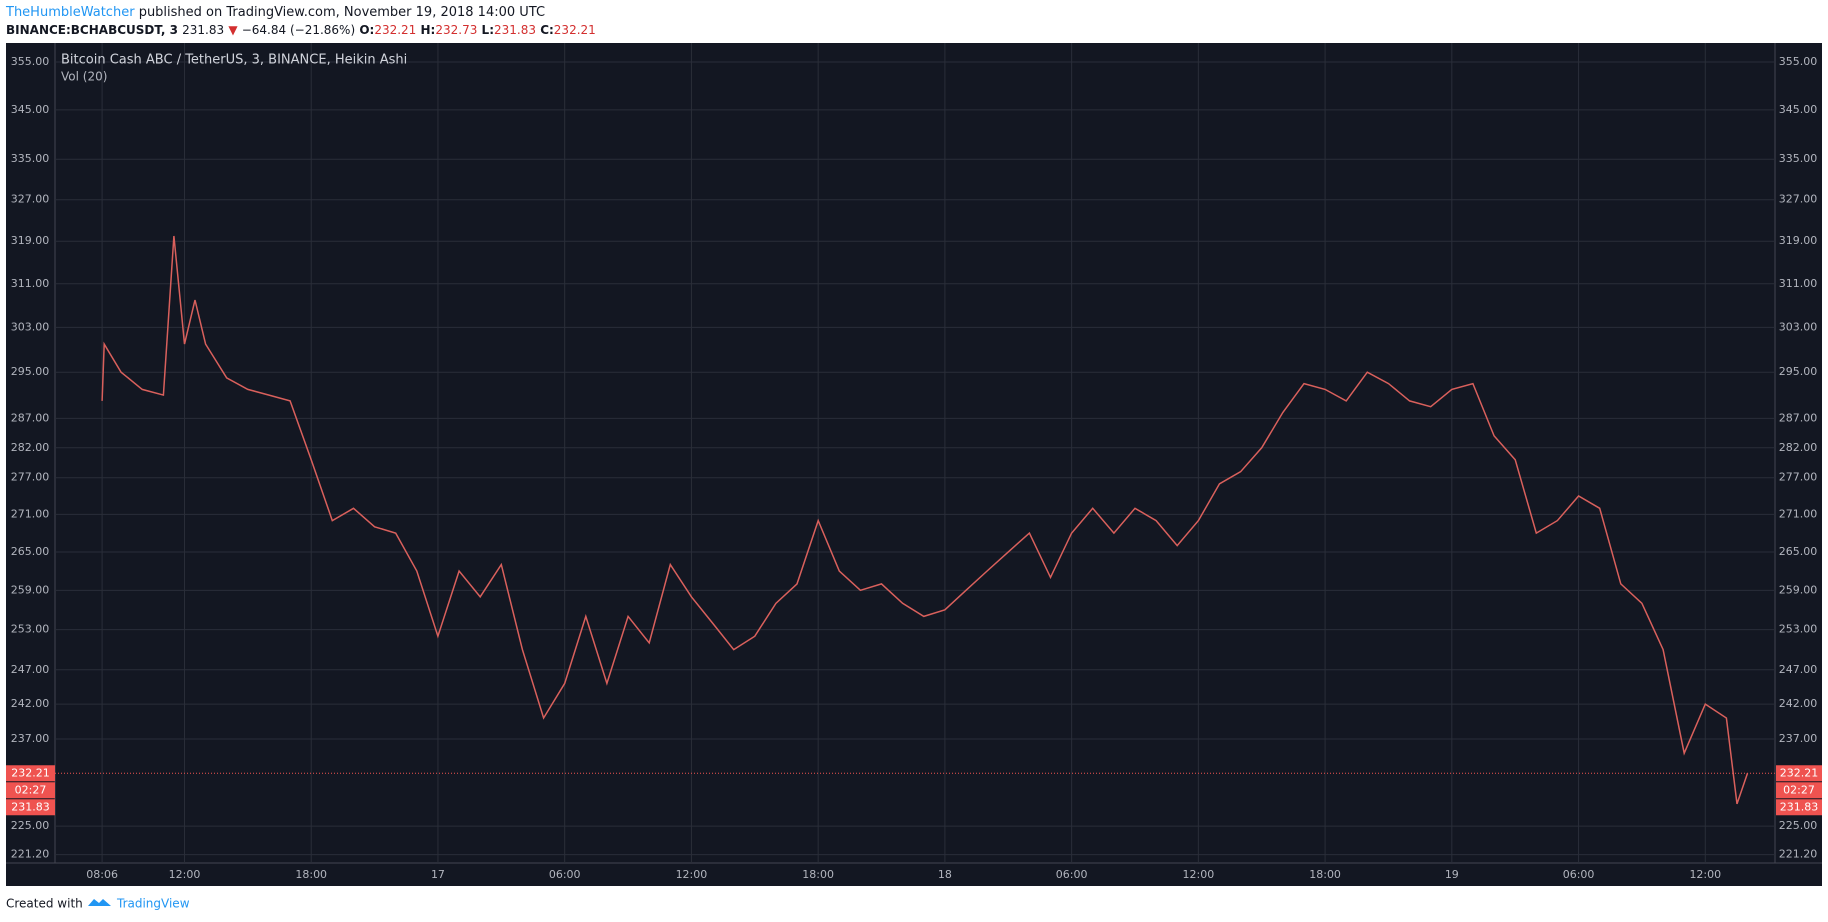  Describe the element at coordinates (428, 30) in the screenshot. I see `h-label: H:` at that location.